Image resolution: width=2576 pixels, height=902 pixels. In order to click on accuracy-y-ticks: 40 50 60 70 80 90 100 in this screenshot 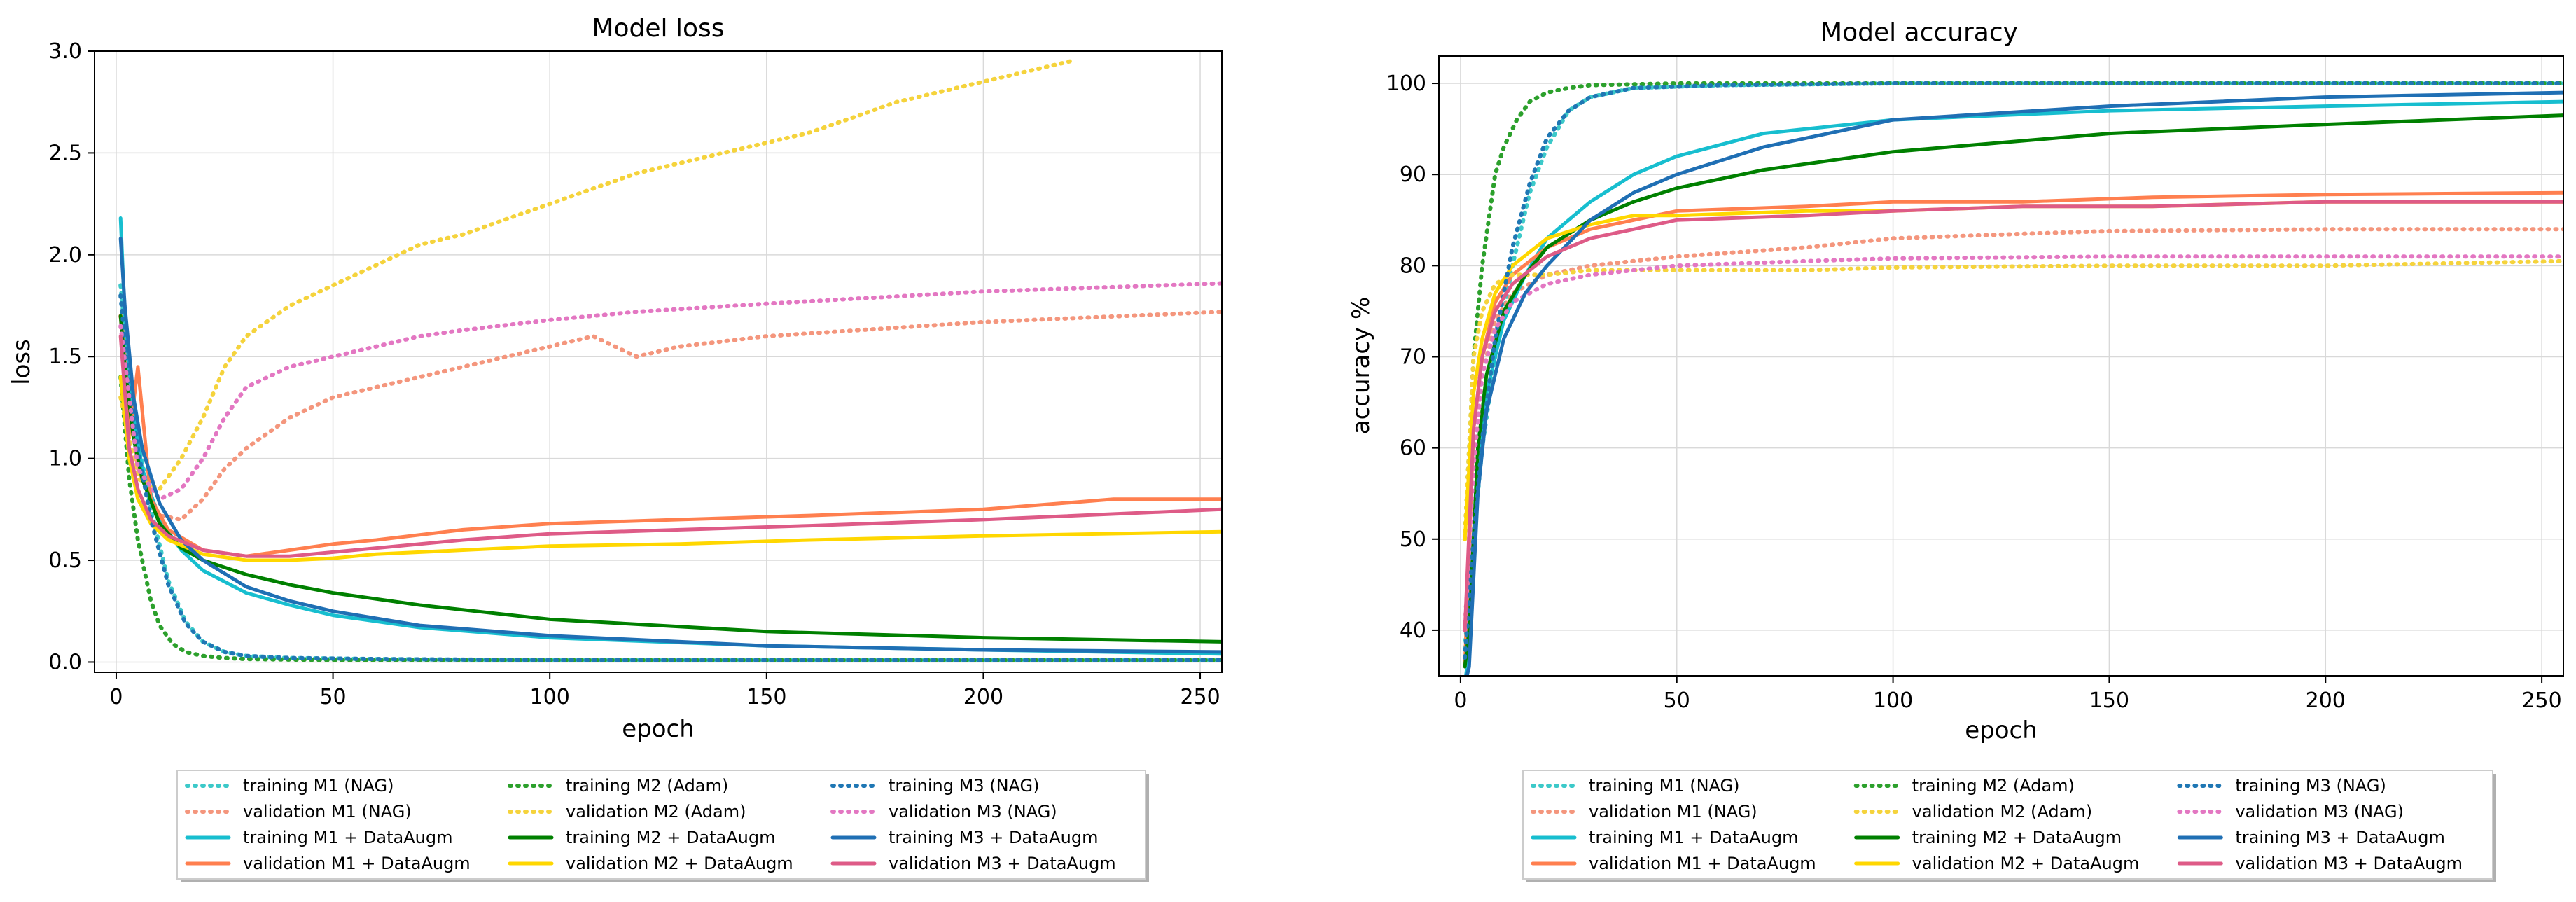, I will do `click(1412, 357)`.